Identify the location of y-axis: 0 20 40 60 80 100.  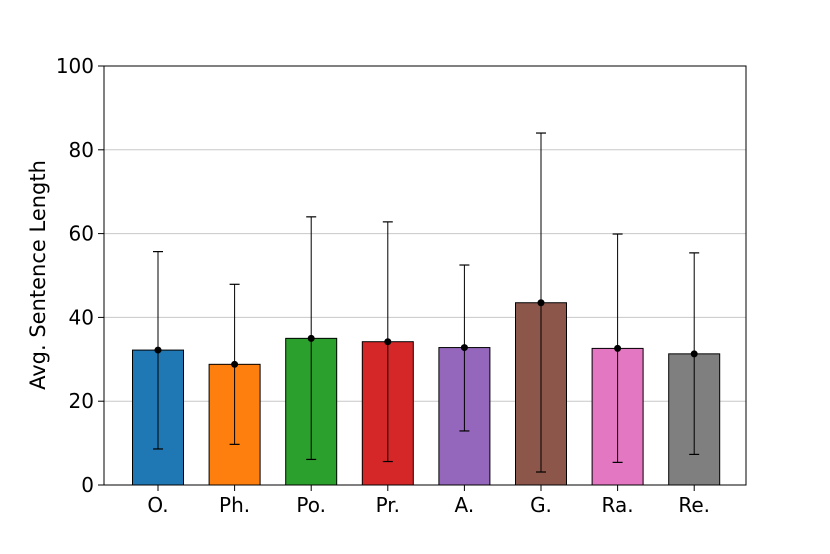
(80, 275).